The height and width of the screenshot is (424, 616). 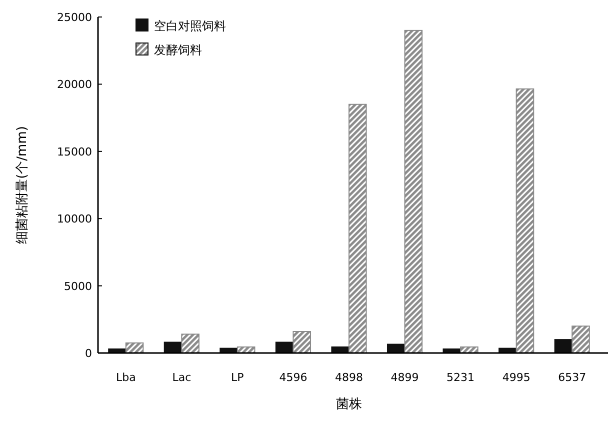 What do you see at coordinates (74, 219) in the screenshot?
I see `y-tick-label: 10000` at bounding box center [74, 219].